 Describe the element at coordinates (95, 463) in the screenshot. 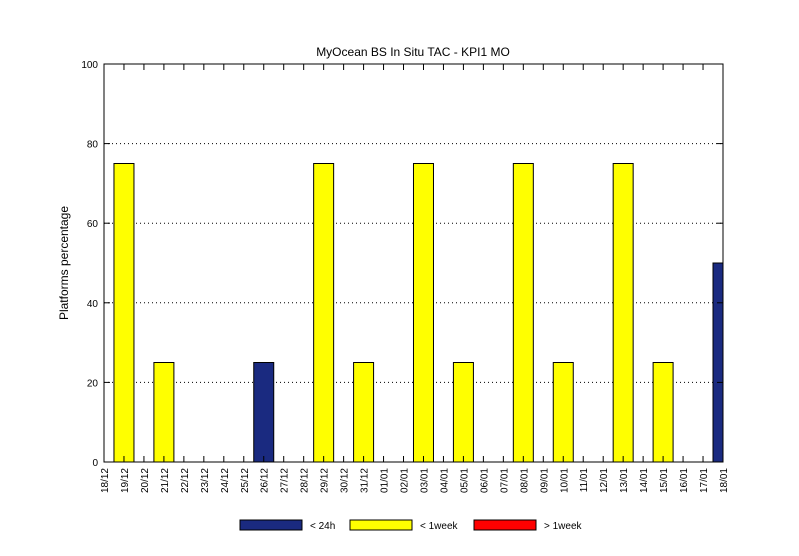

I see `y-tick-label: 0` at that location.